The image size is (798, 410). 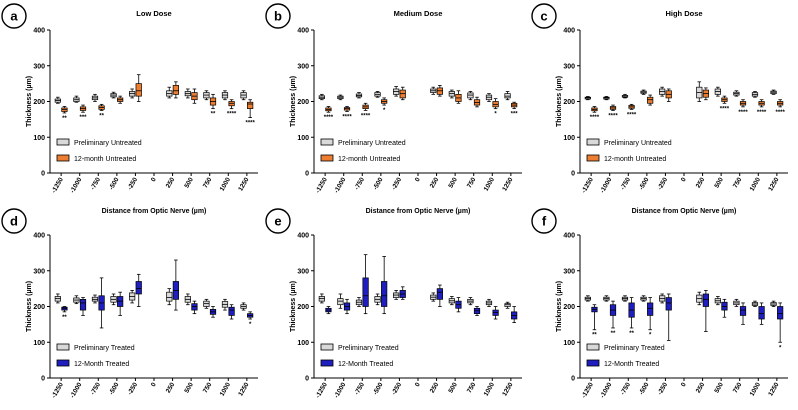 What do you see at coordinates (638, 143) in the screenshot?
I see `legend-label: Preliminary Untreated` at bounding box center [638, 143].